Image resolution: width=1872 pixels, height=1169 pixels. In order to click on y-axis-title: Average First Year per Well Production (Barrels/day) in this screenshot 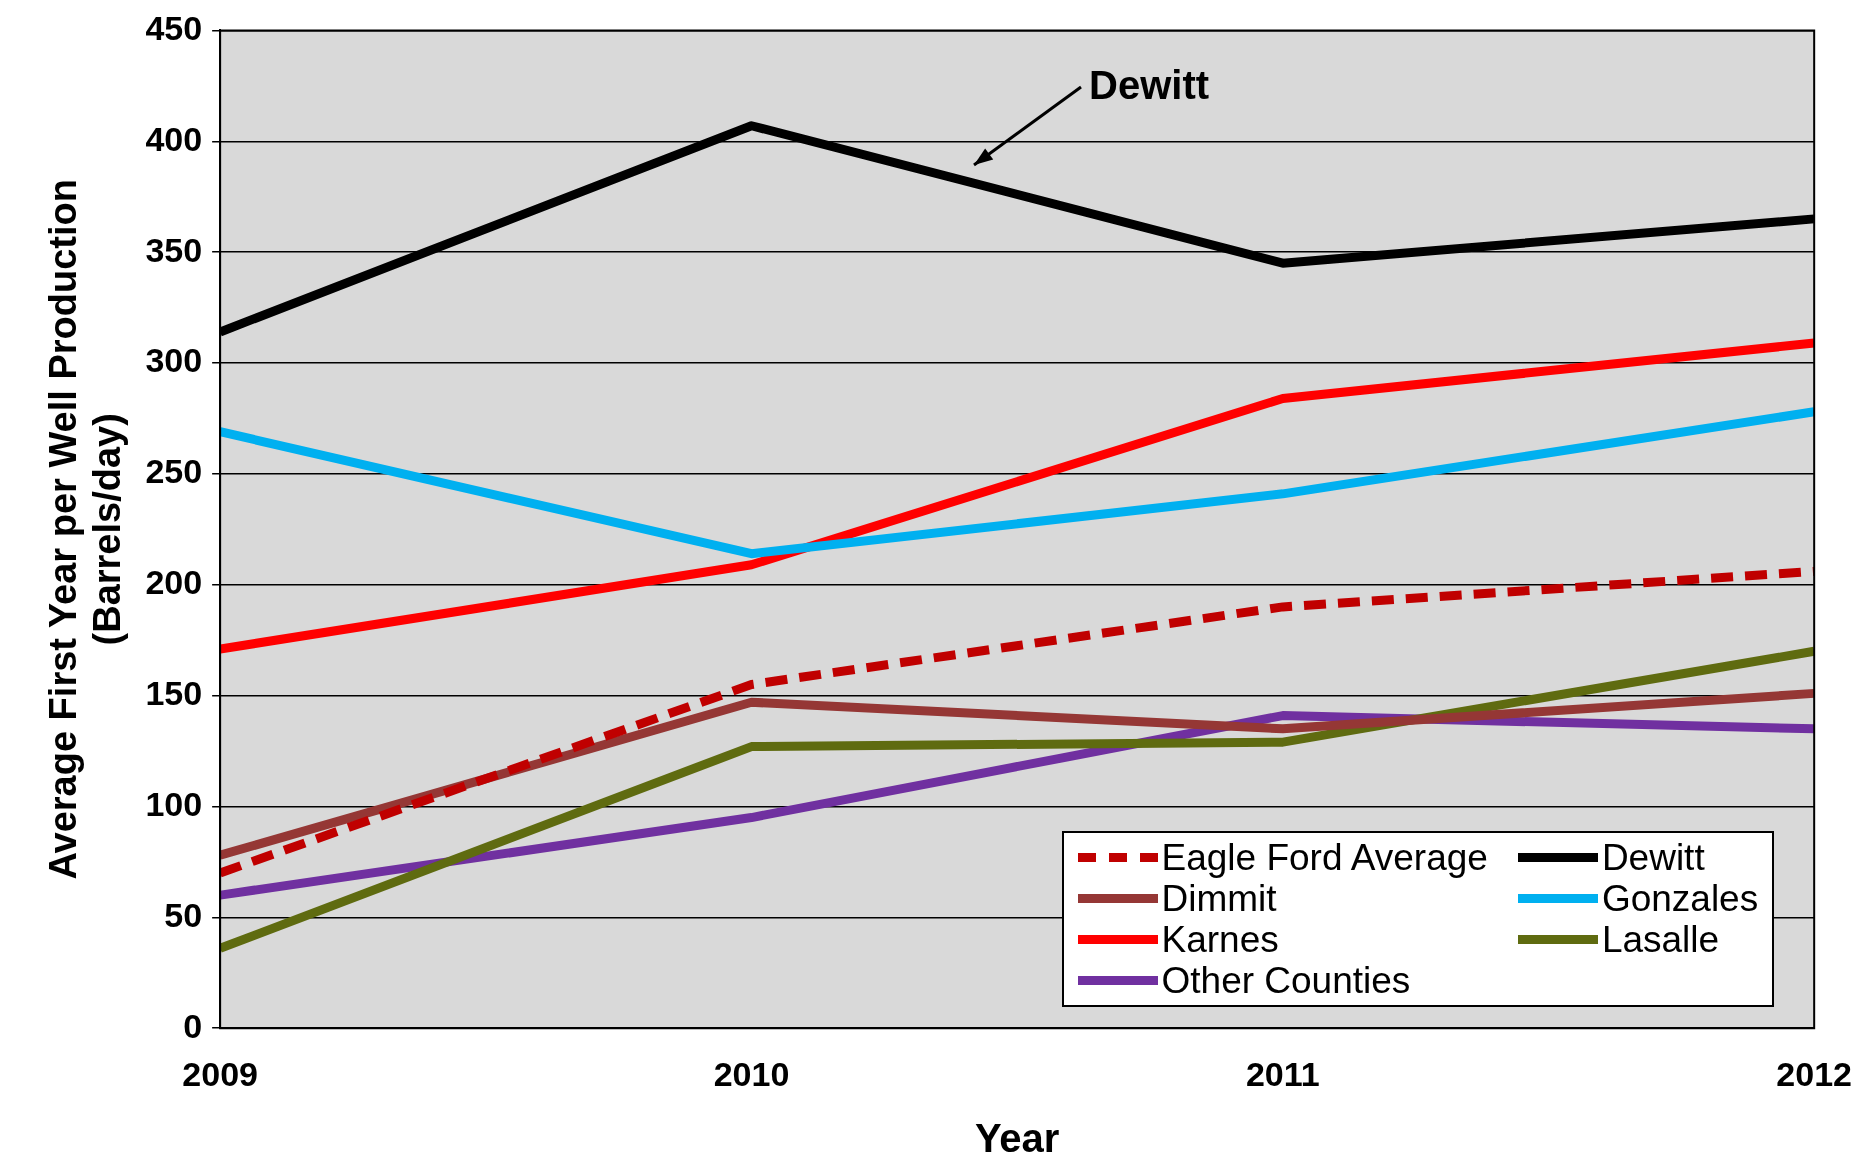, I will do `click(85, 529)`.